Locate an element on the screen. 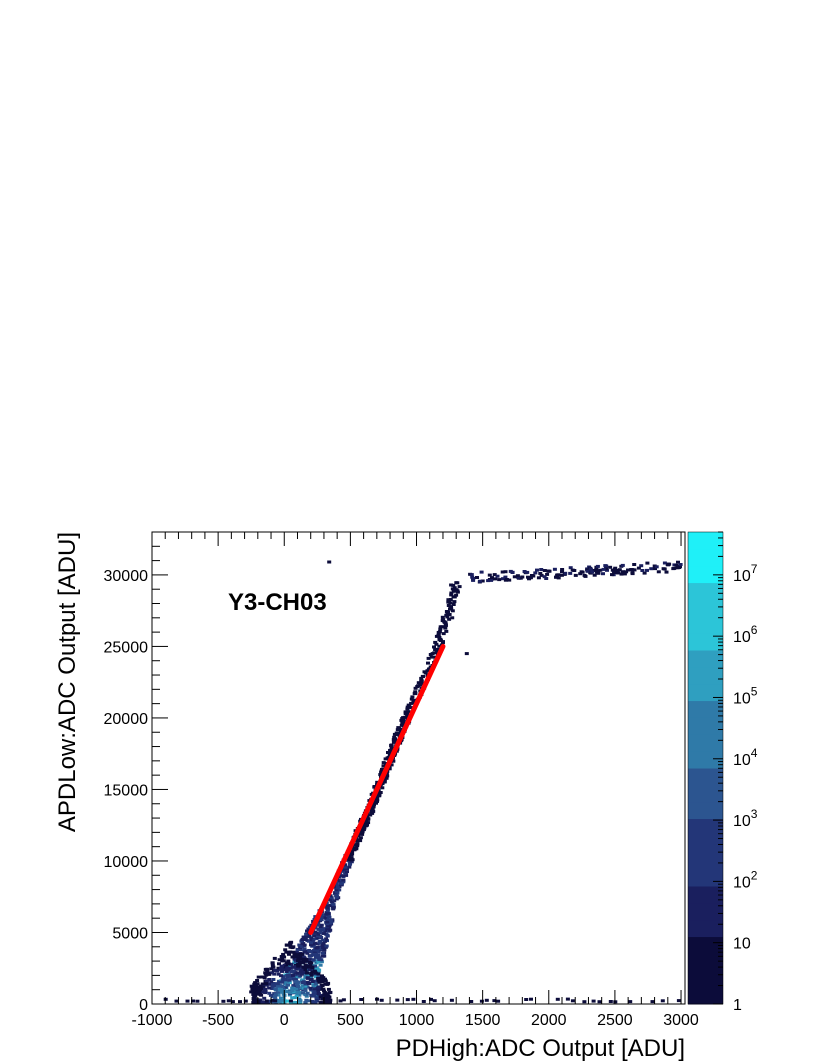 This screenshot has width=822, height=1064. y-tick-label: 20000 is located at coordinates (126, 719).